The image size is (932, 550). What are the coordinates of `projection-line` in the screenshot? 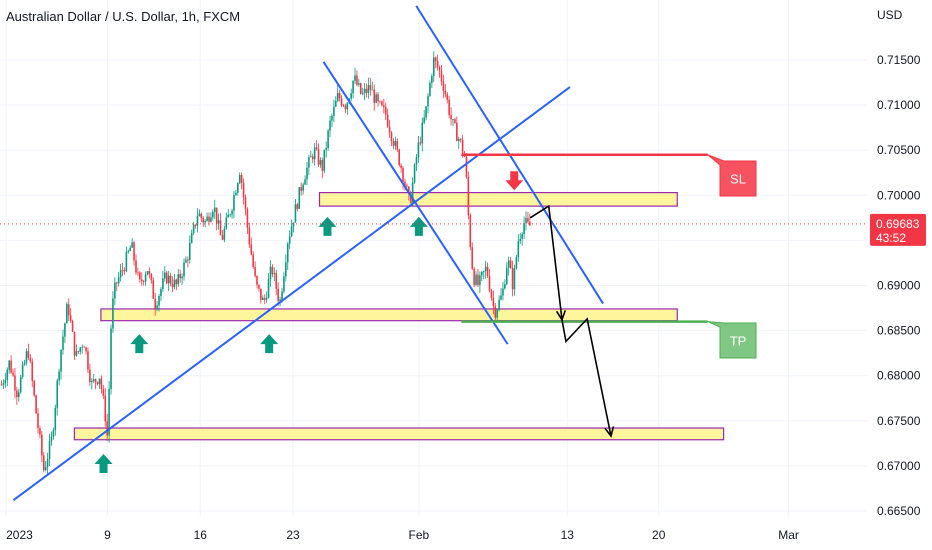 It's located at (570, 320).